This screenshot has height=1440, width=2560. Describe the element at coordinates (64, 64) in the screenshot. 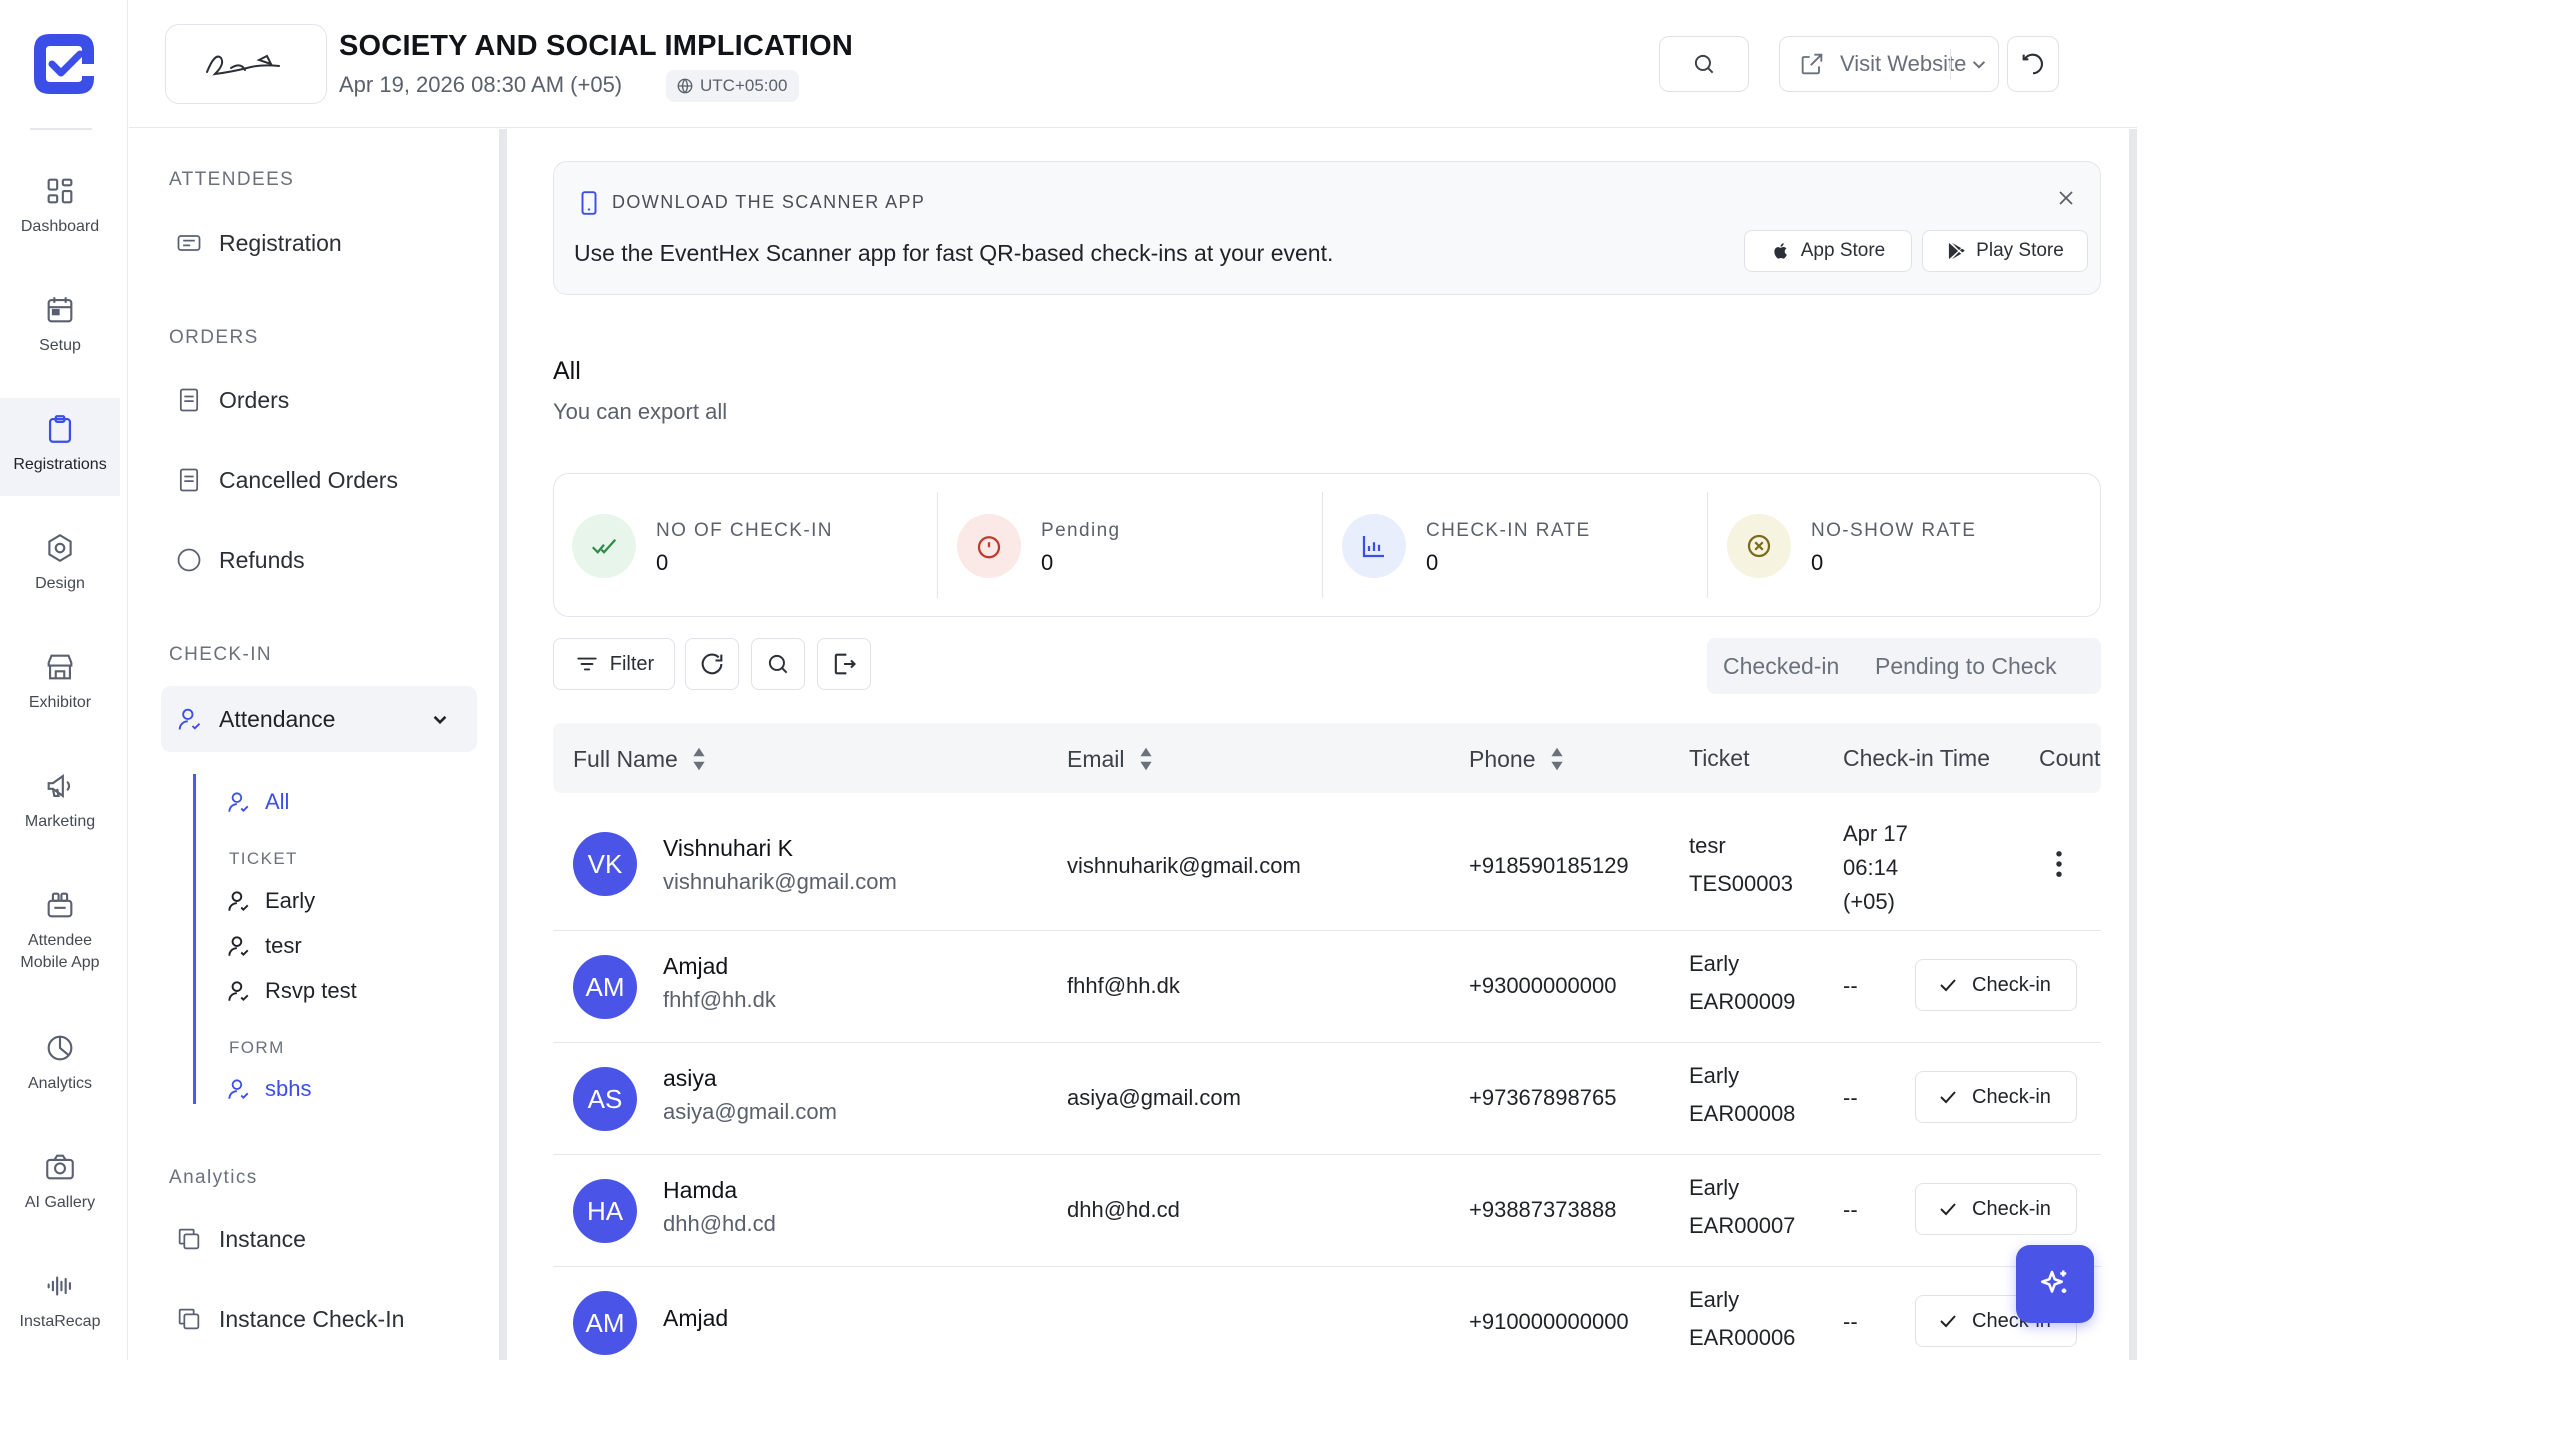

I see `eventhex-logo` at that location.